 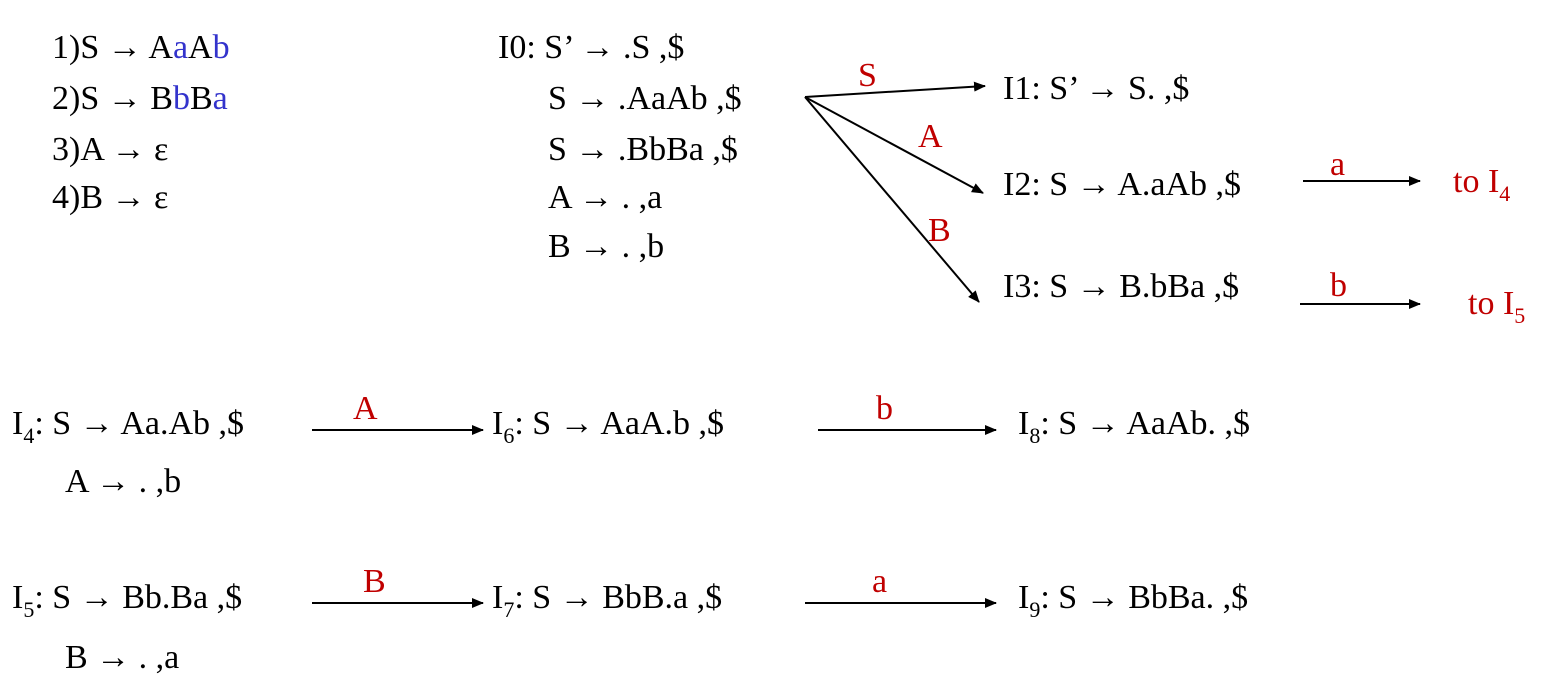 I want to click on transition-label-I2-I4: a, so click(x=1338, y=164).